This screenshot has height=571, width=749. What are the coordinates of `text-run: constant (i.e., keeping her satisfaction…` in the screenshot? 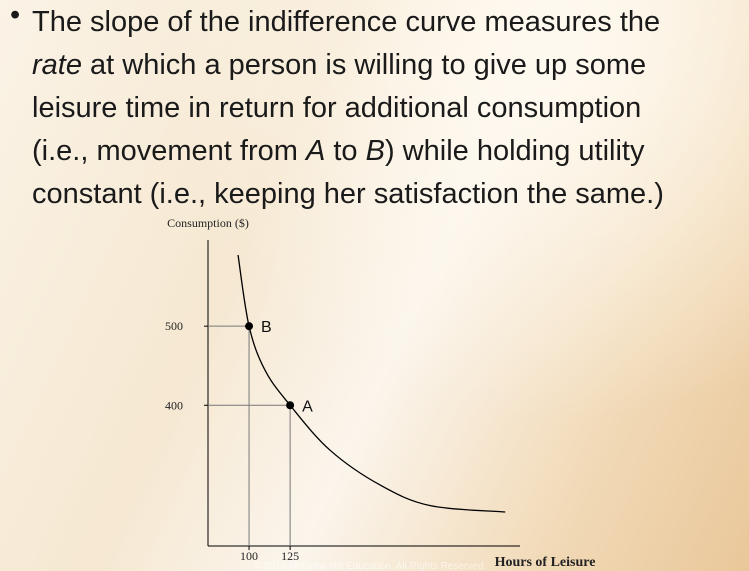 It's located at (348, 194).